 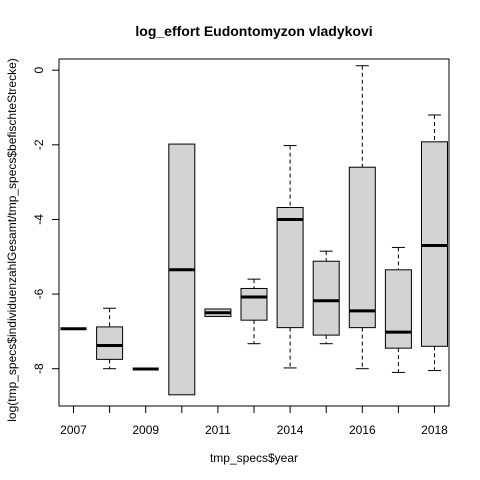 What do you see at coordinates (434, 430) in the screenshot?
I see `x-tick-label: 2018` at bounding box center [434, 430].